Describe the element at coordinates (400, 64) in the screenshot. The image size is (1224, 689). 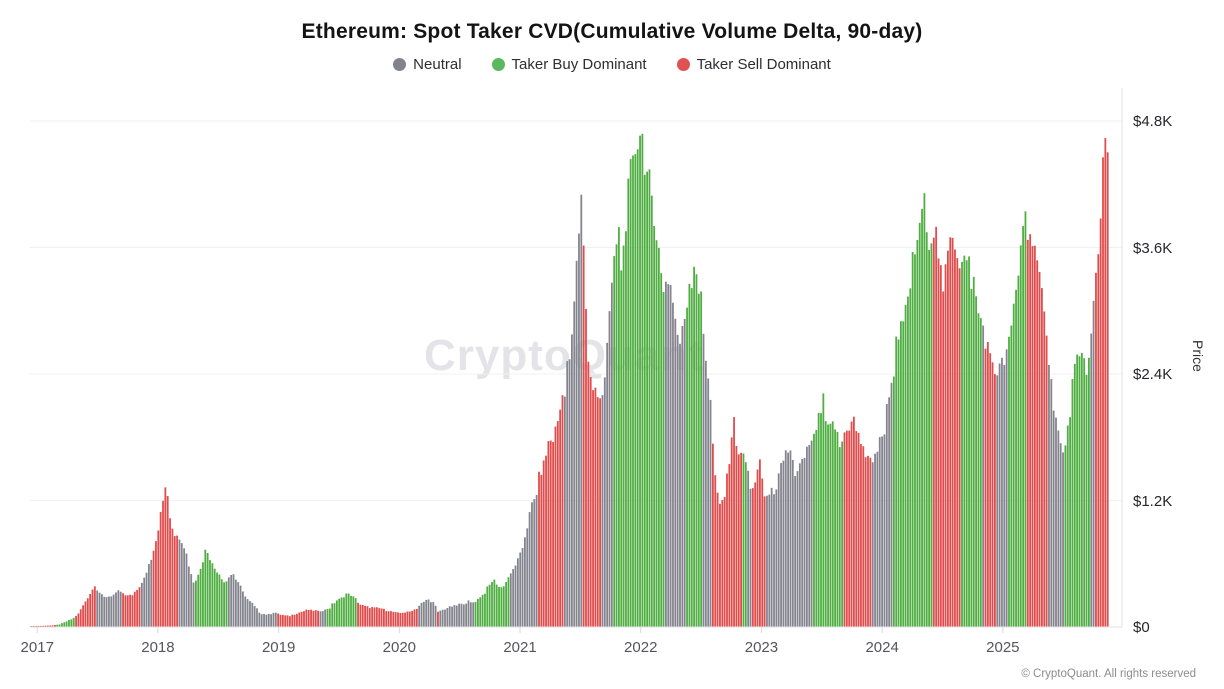
I see `neutral-dot-icon` at that location.